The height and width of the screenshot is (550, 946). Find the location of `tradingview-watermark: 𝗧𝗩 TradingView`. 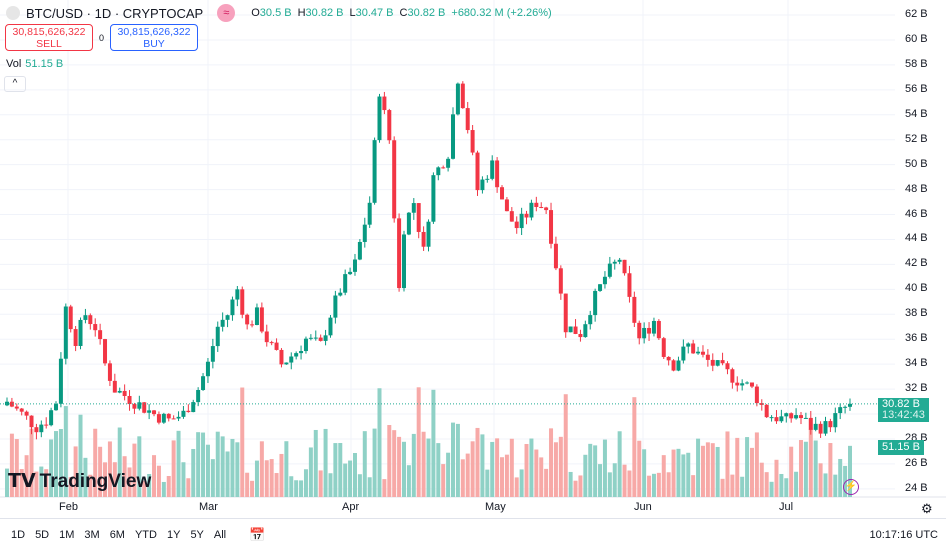

tradingview-watermark: 𝗧𝗩 TradingView is located at coordinates (79, 481).